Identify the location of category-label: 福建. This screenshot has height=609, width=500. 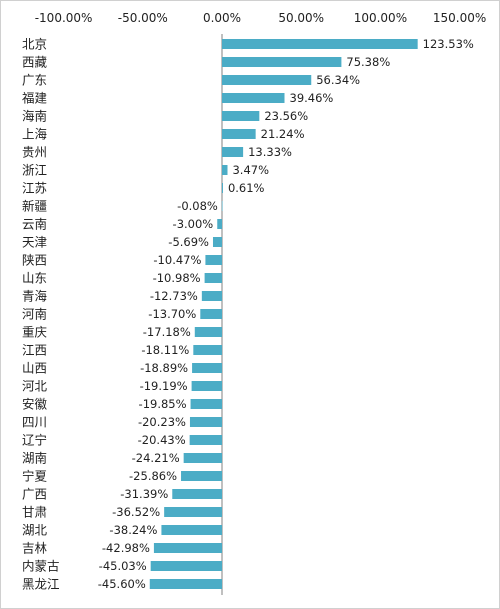
(35, 98).